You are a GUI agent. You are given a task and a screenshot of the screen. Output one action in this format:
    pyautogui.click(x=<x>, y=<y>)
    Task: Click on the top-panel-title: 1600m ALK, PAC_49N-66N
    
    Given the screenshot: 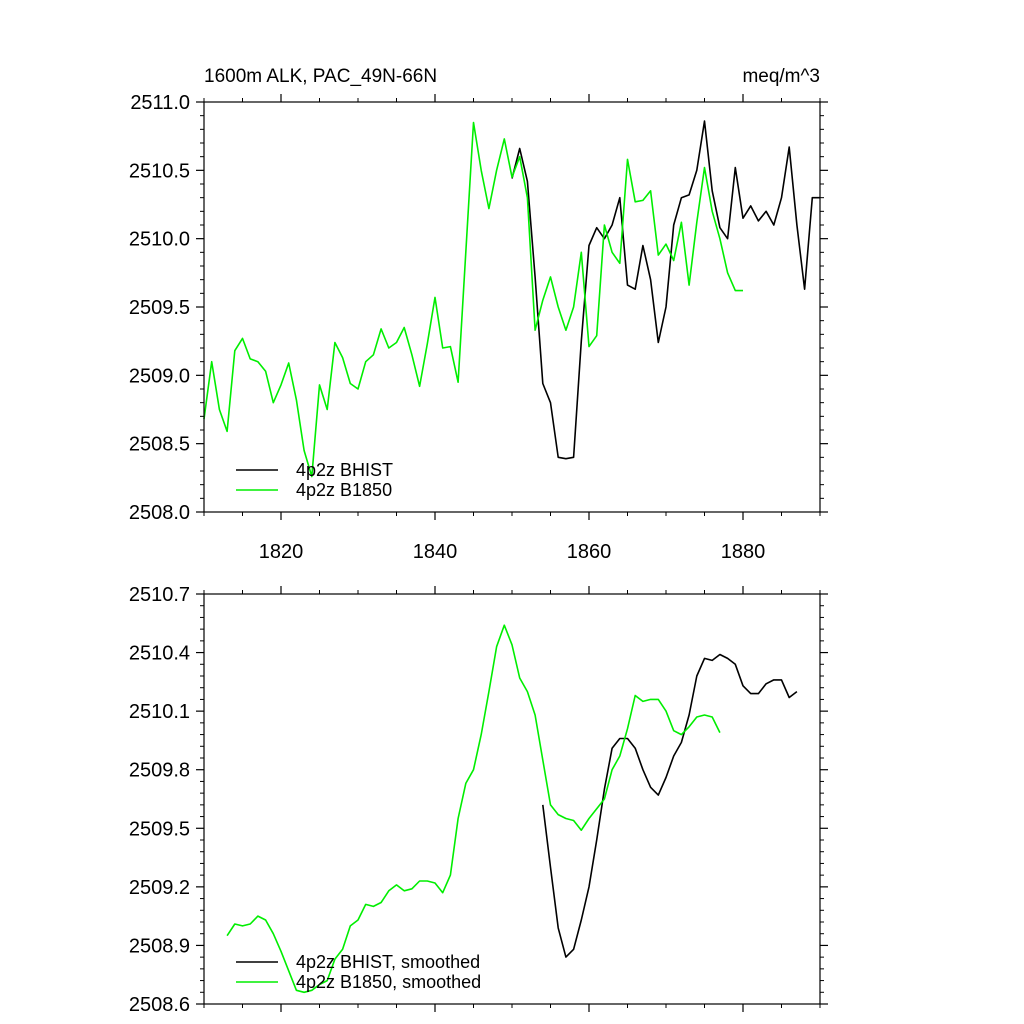 What is the action you would take?
    pyautogui.click(x=320, y=76)
    